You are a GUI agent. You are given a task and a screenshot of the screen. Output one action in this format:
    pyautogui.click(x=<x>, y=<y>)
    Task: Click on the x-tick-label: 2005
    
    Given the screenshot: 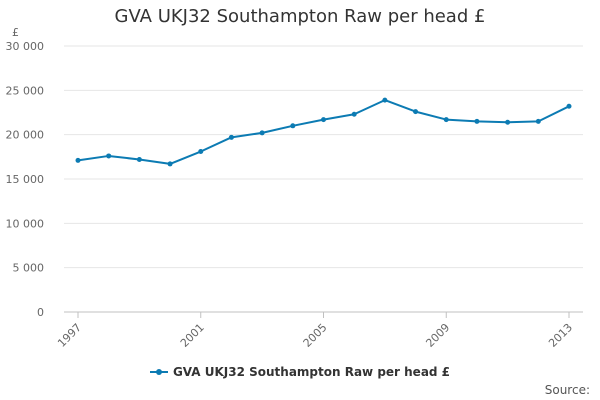 What is the action you would take?
    pyautogui.click(x=315, y=335)
    